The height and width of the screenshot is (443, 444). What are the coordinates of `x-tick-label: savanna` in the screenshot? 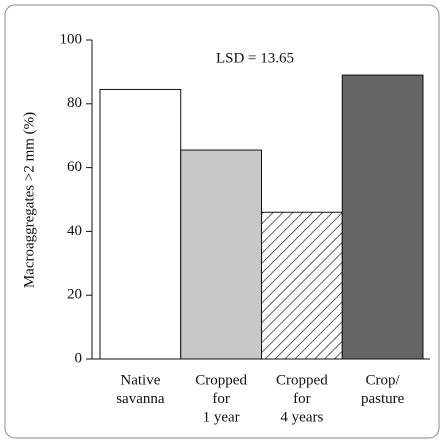 It's located at (140, 399).